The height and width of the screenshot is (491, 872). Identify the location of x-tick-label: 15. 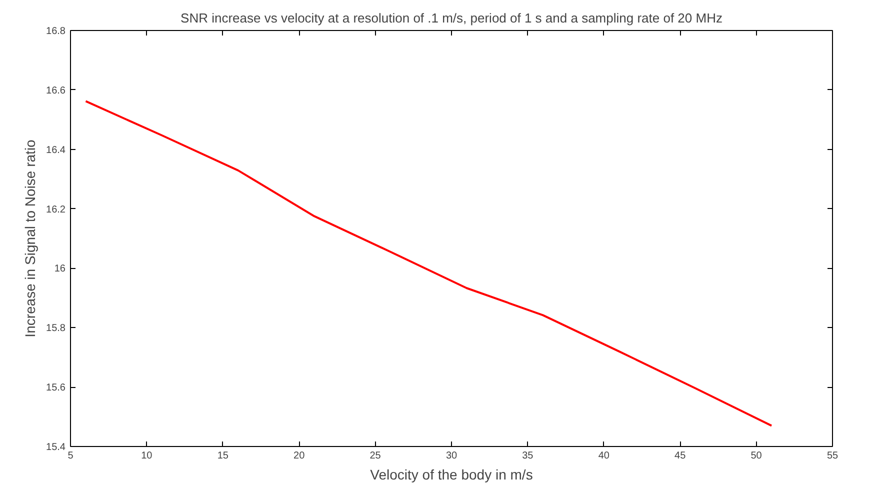
(223, 456).